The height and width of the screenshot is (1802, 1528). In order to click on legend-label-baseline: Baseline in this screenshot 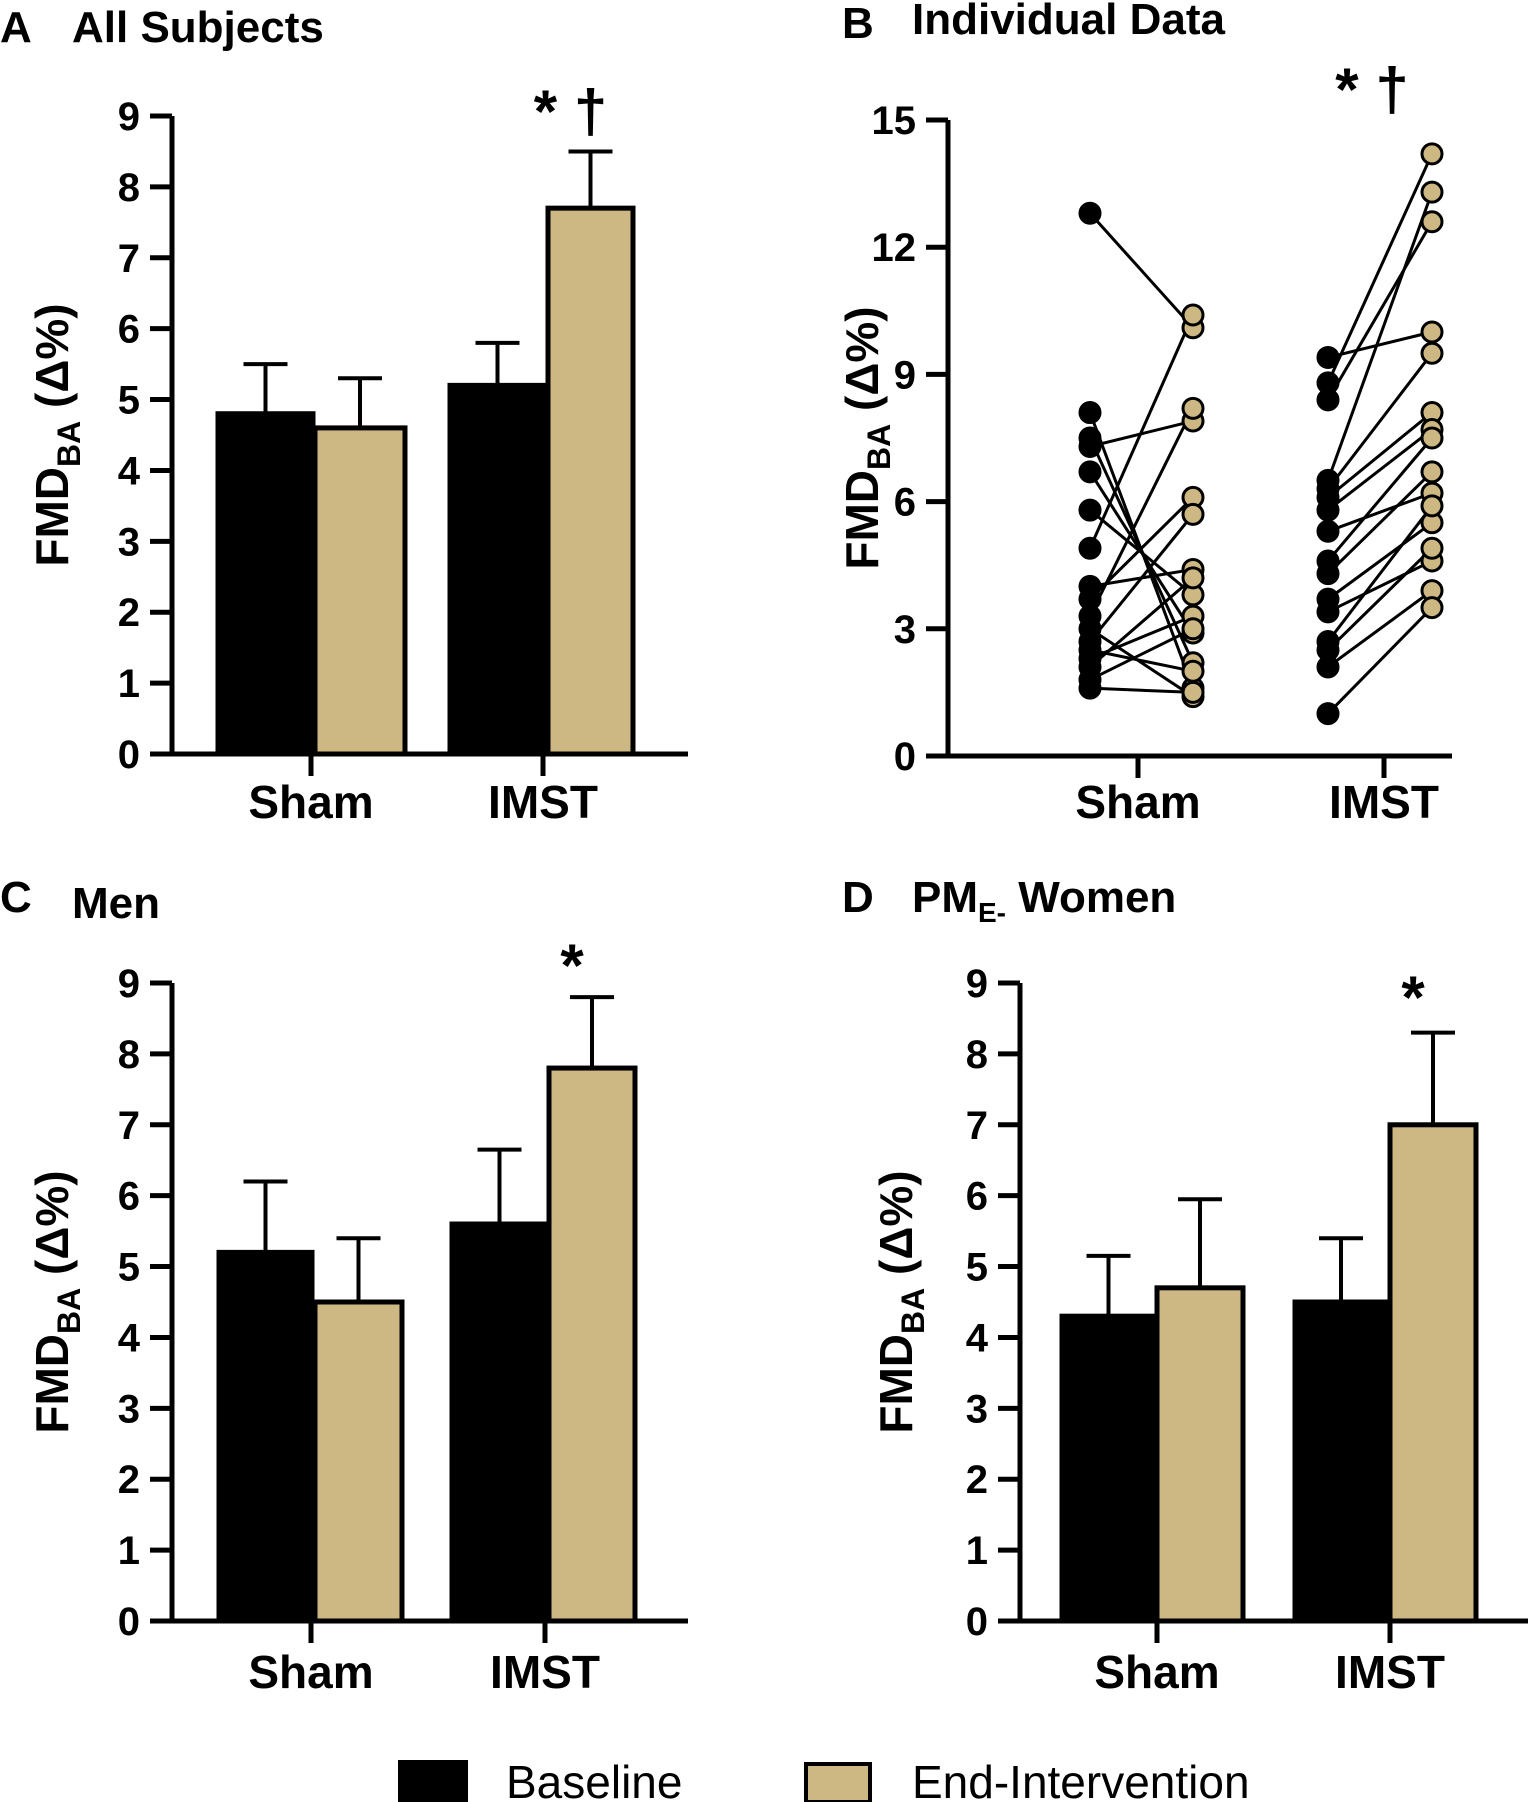, I will do `click(594, 1779)`.